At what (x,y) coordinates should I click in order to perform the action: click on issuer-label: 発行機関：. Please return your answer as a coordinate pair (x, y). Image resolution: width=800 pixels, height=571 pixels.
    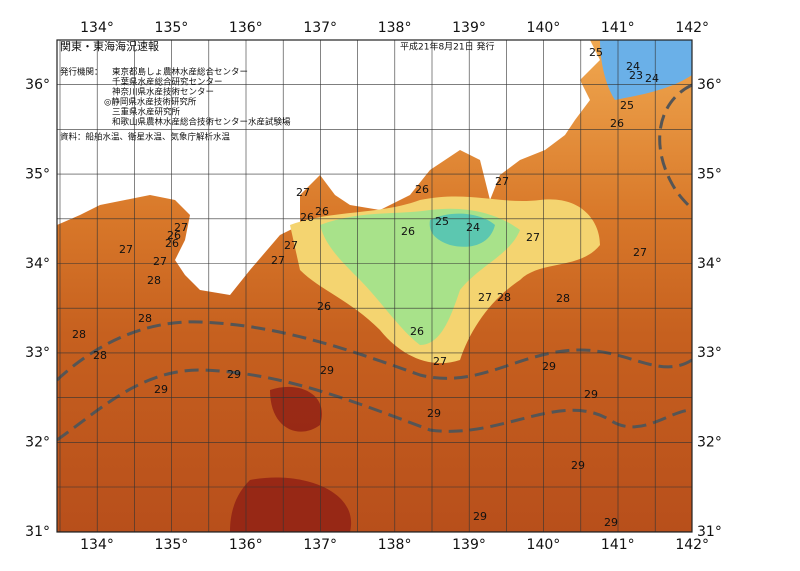
    Looking at the image, I should click on (81, 72).